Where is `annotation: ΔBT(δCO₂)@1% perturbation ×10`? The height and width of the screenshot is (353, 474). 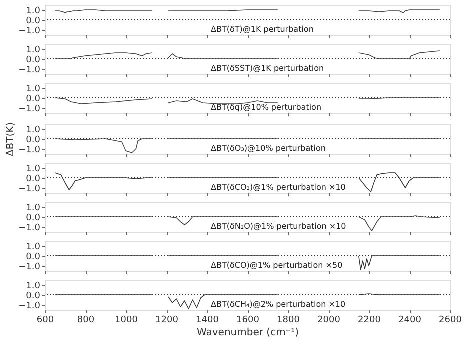
annotation: ΔBT(δCO₂)@1% perturbation ×10 is located at coordinates (278, 187).